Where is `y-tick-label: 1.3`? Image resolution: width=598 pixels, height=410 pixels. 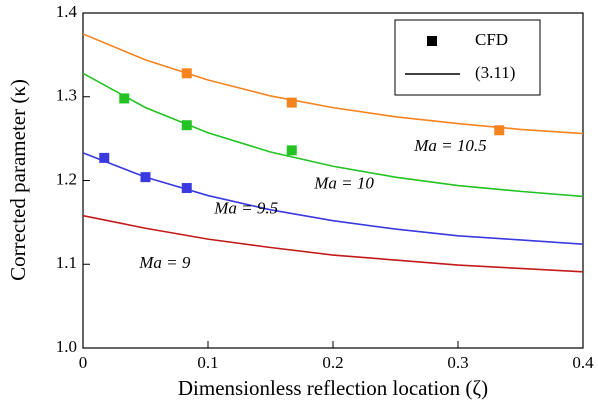 y-tick-label: 1.3 is located at coordinates (66, 95).